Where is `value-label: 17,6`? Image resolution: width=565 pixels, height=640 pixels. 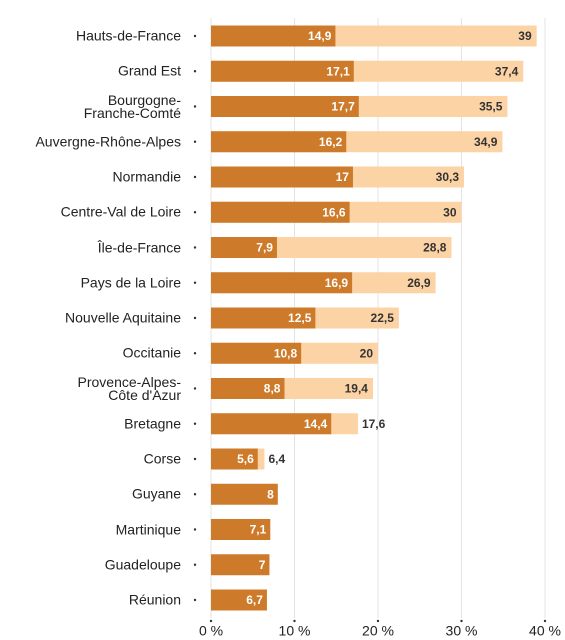 value-label: 17,6 is located at coordinates (374, 424).